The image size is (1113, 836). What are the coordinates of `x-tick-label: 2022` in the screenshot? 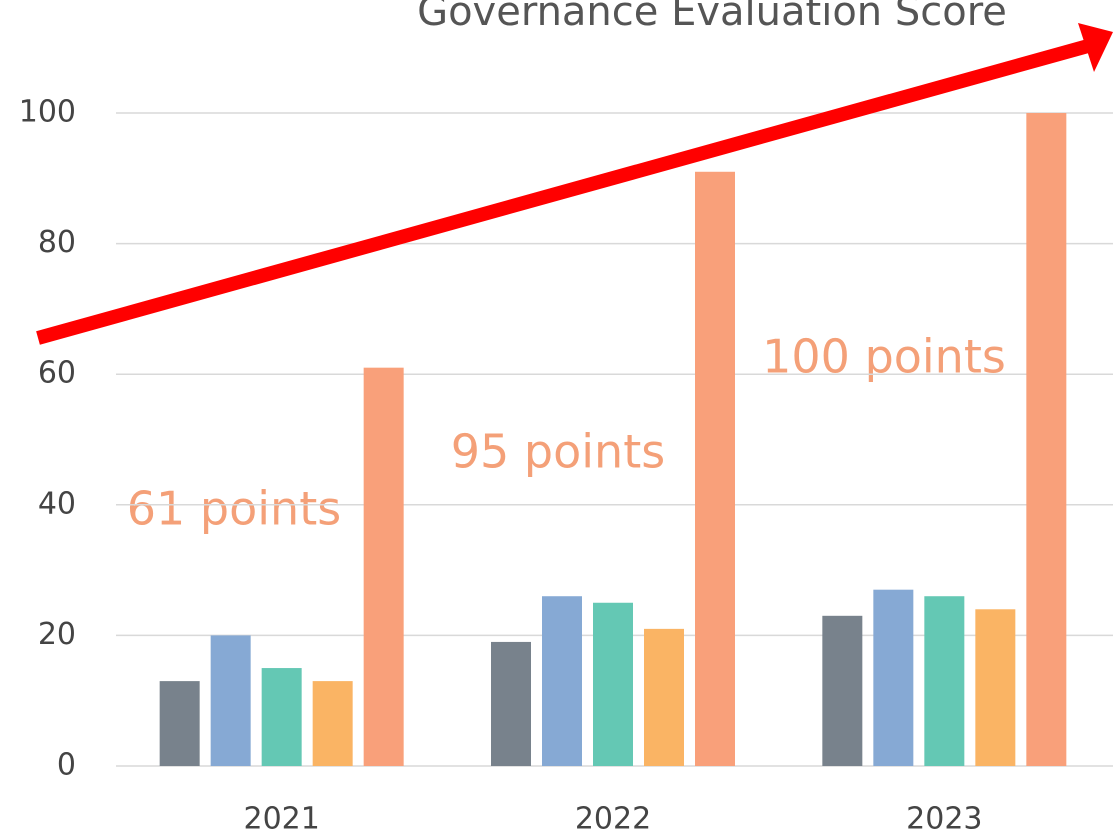 It's located at (613, 819).